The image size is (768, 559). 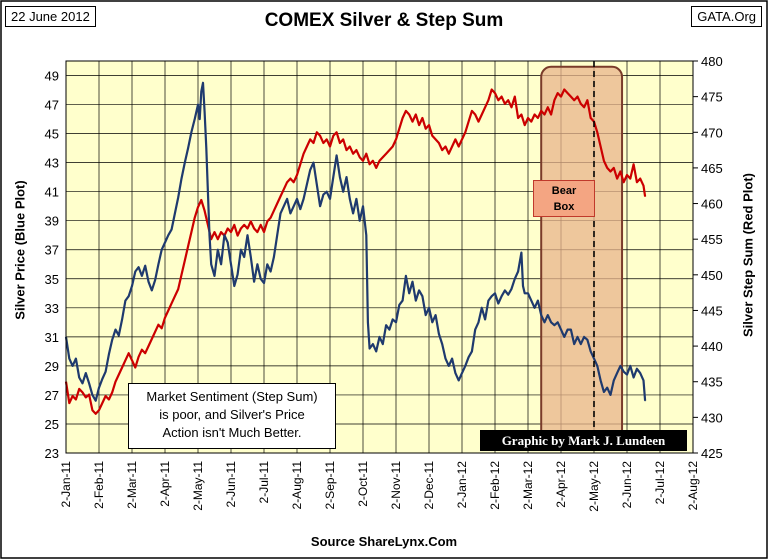 I want to click on x-tick-label: 2-May-11, so click(x=198, y=486).